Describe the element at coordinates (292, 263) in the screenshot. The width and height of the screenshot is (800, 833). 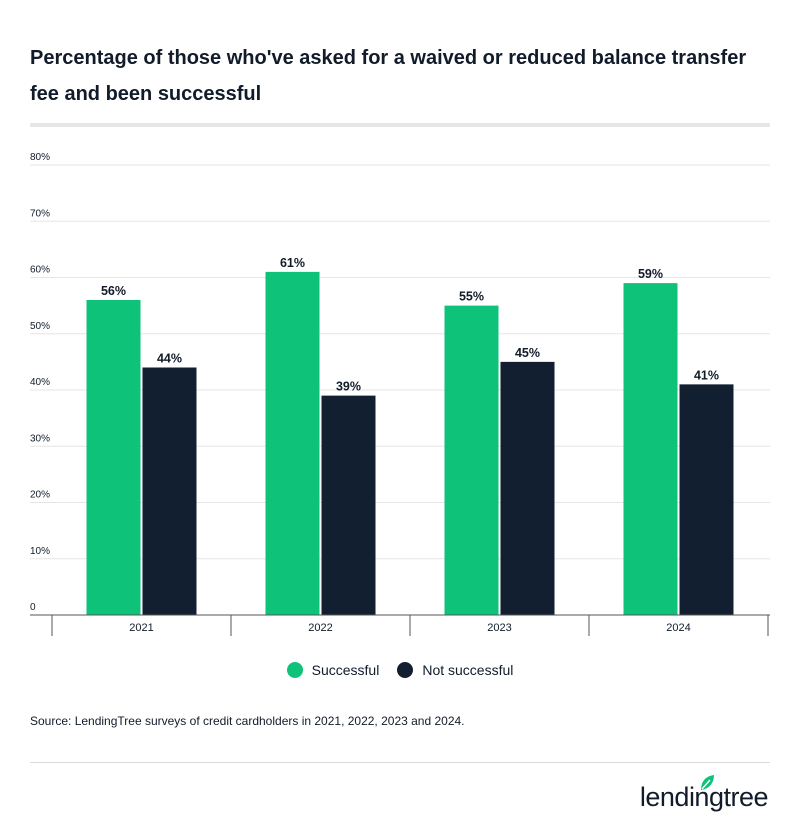
I see `data-label: 61%` at that location.